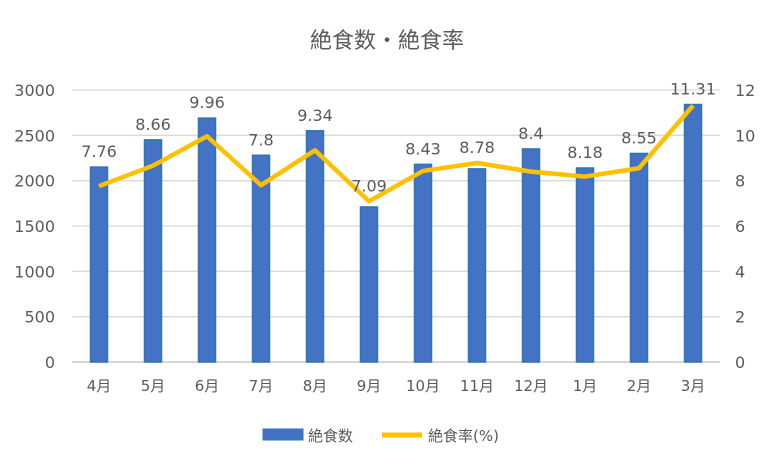  Describe the element at coordinates (34, 181) in the screenshot. I see `y-left-tick-label: 2000` at that location.